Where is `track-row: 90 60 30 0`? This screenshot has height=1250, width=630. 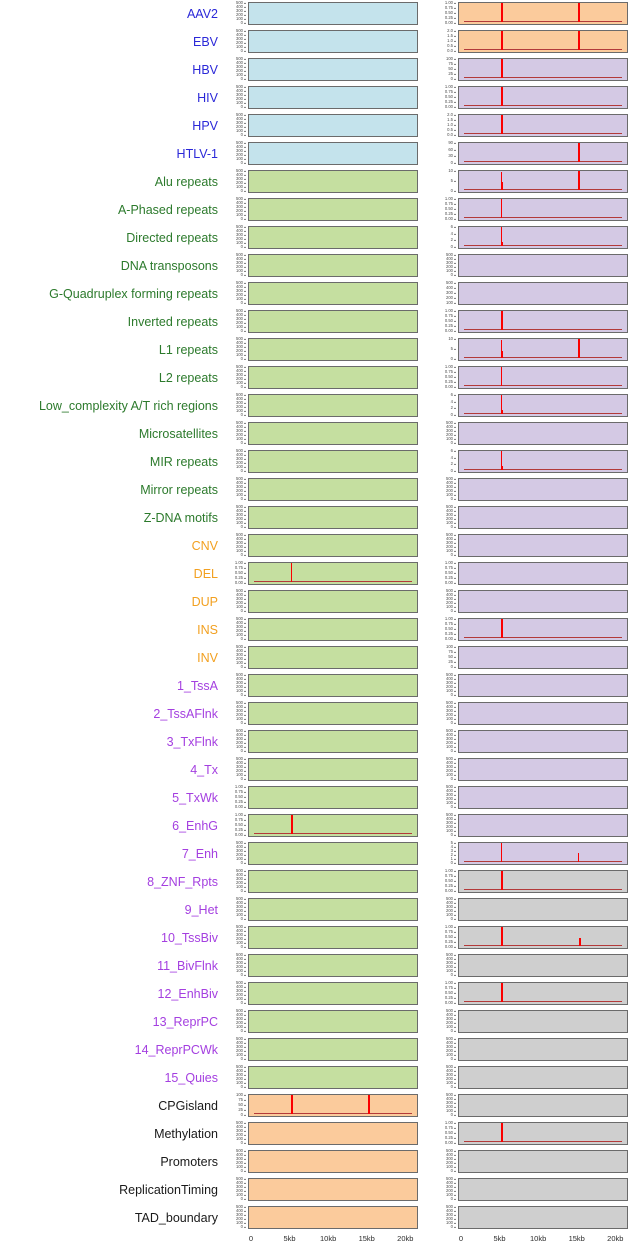
track-row: 90 60 30 0 is located at coordinates (532, 154).